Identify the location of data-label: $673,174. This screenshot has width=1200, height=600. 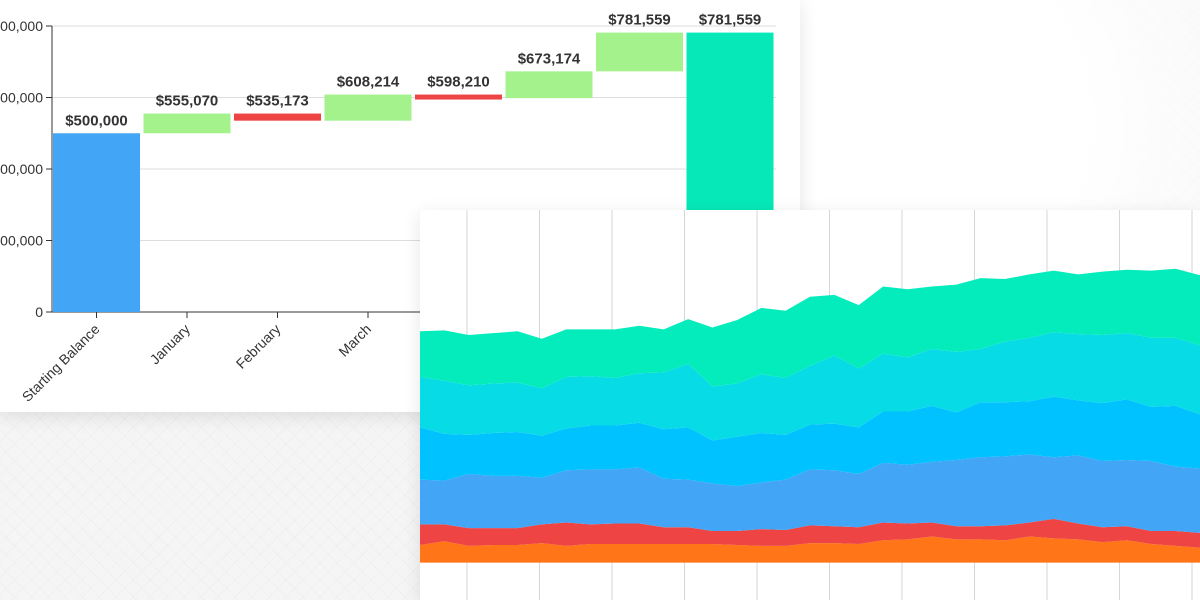
(549, 58).